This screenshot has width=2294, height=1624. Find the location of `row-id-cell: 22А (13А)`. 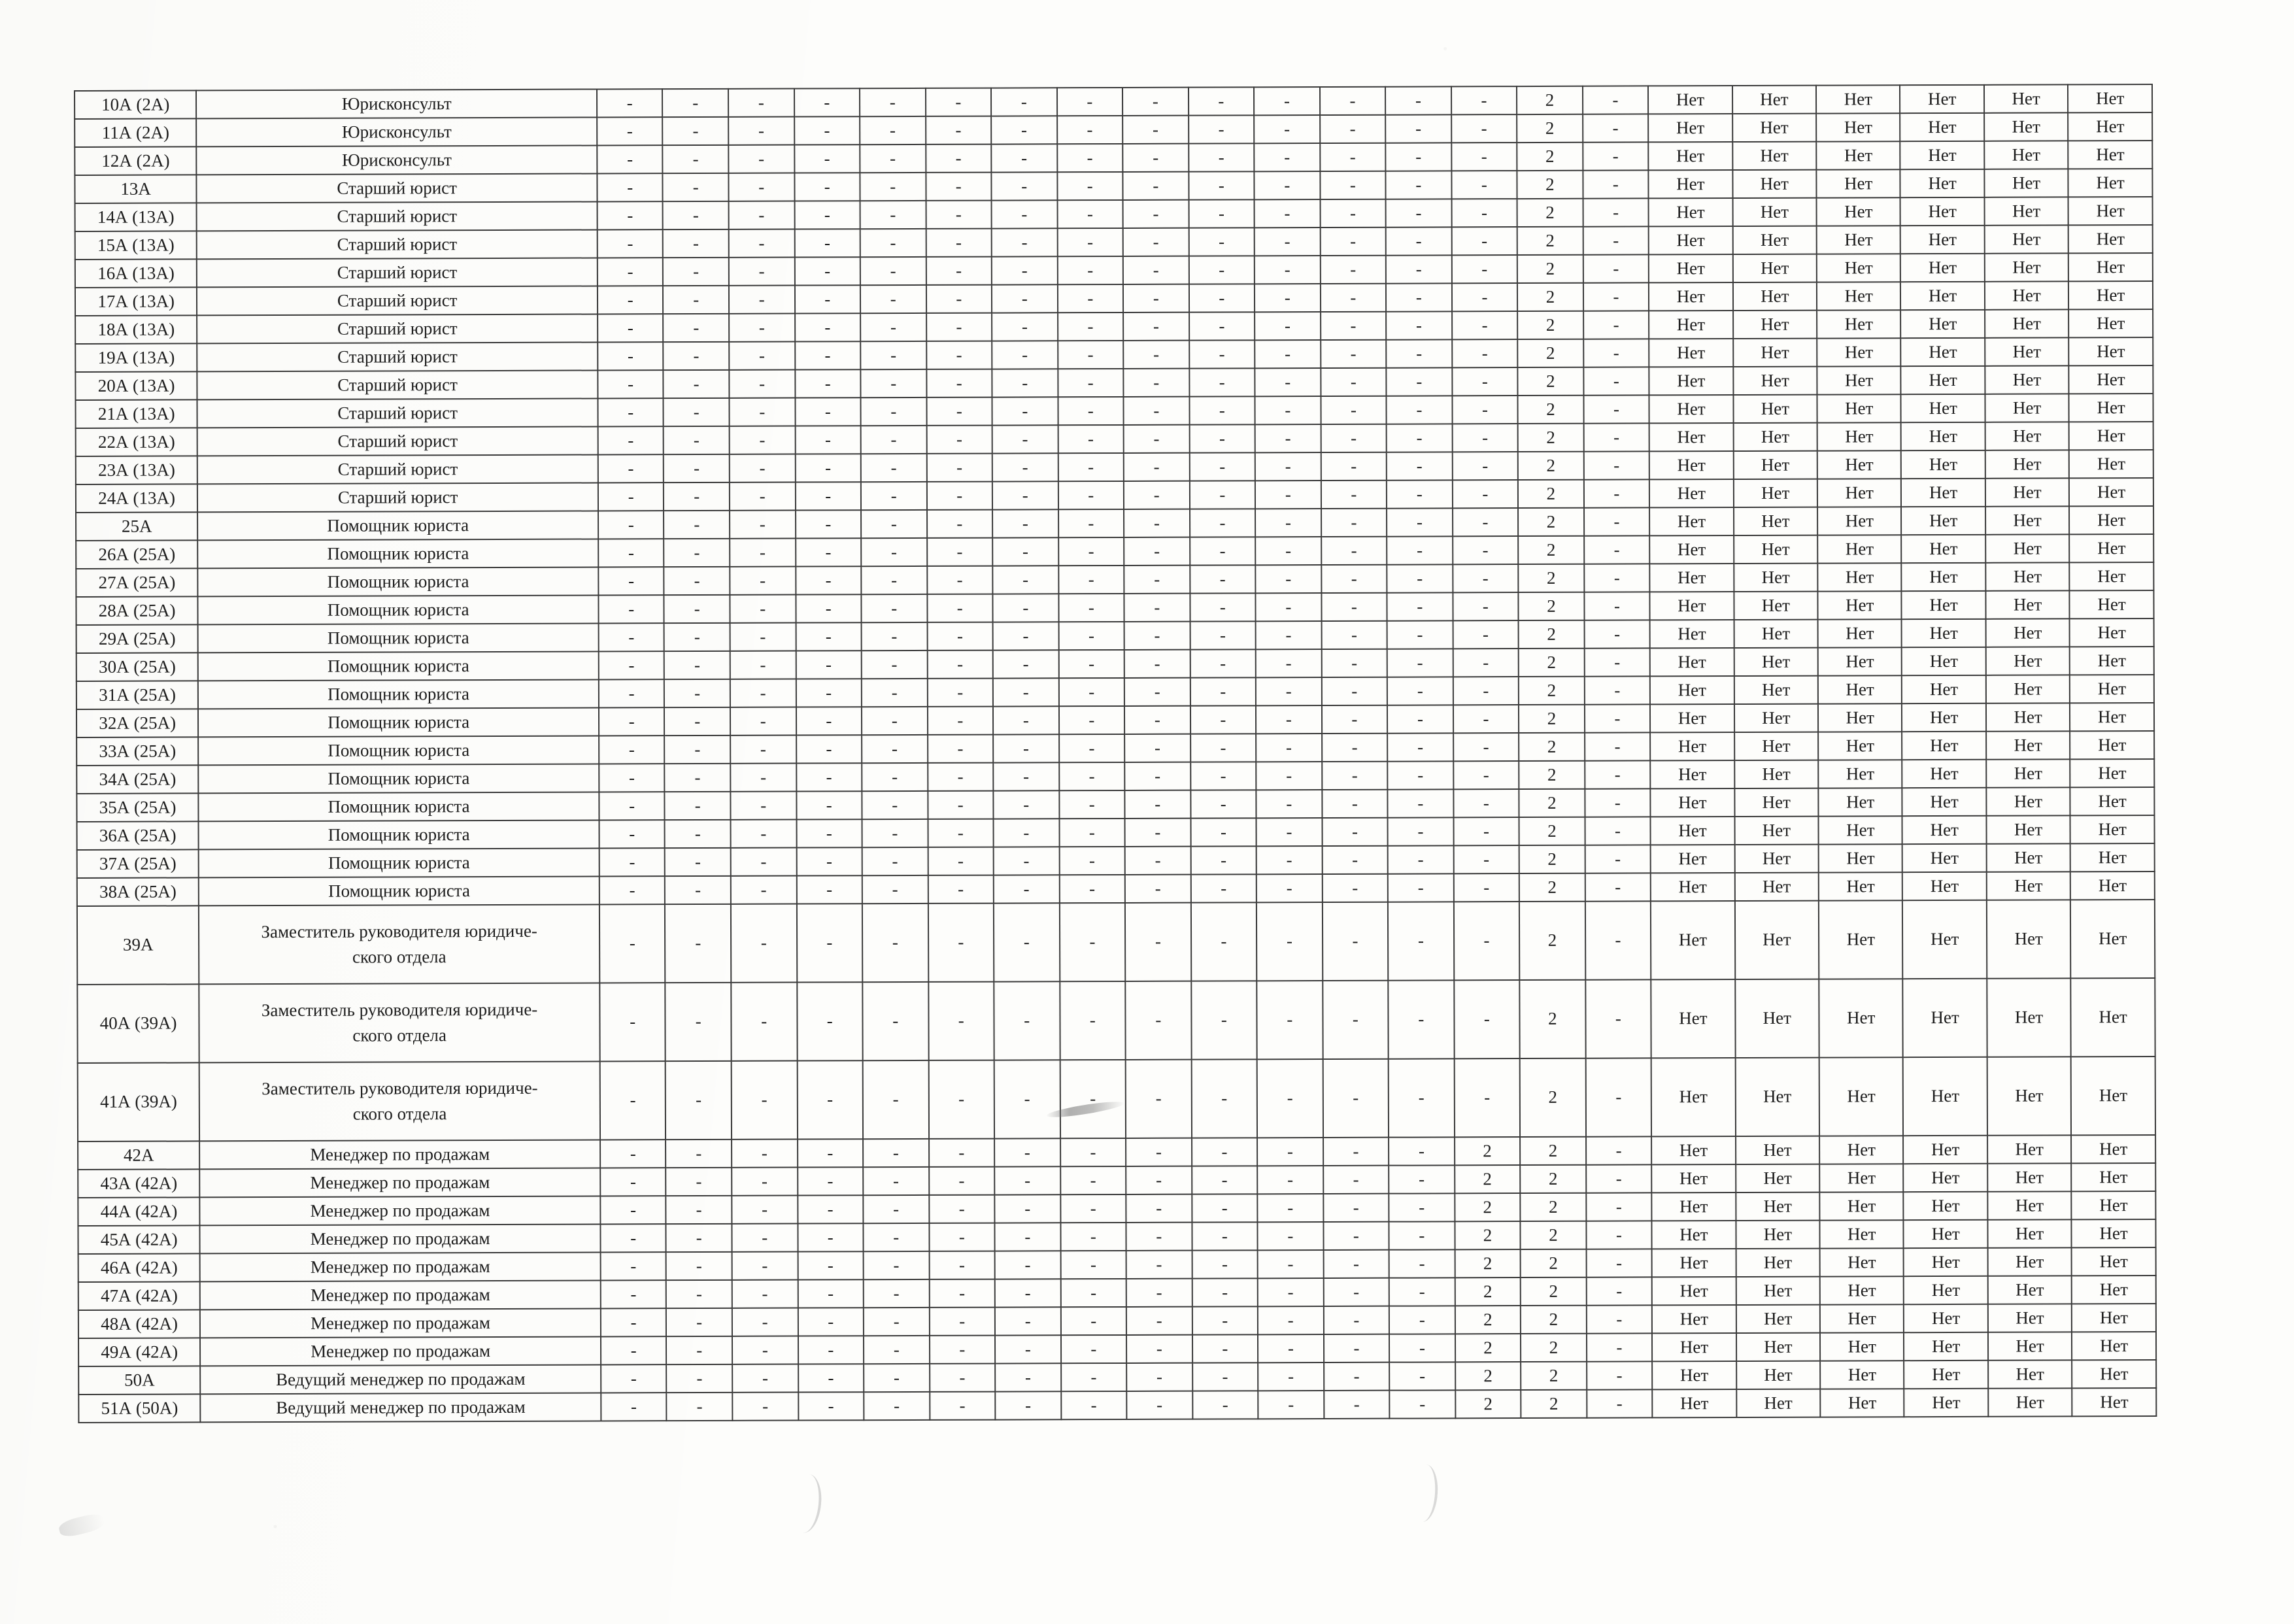

row-id-cell: 22А (13А) is located at coordinates (136, 442).